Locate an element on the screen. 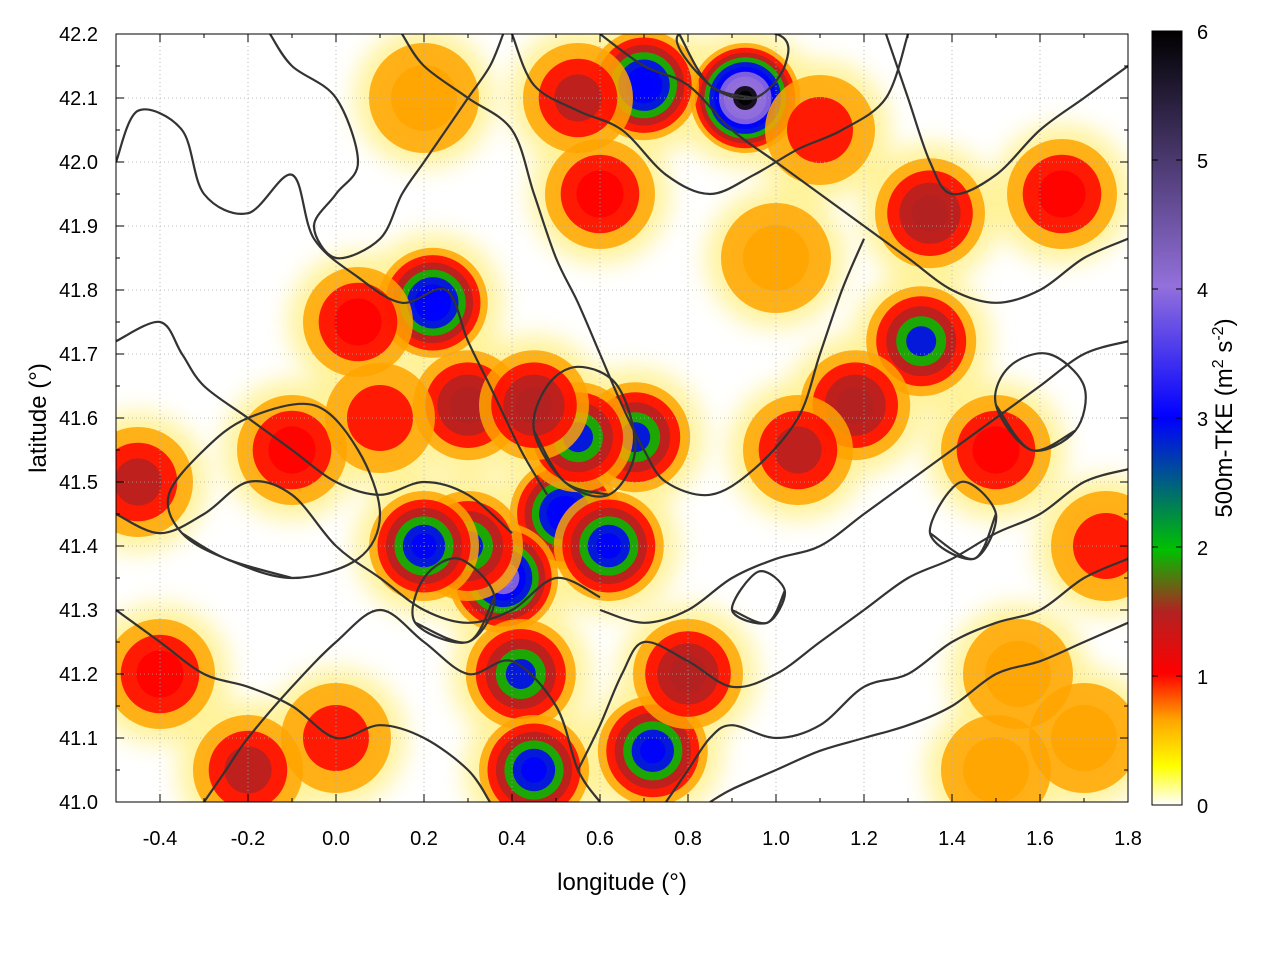 This screenshot has height=965, width=1280. y-tick-label: 42.1 is located at coordinates (78, 99).